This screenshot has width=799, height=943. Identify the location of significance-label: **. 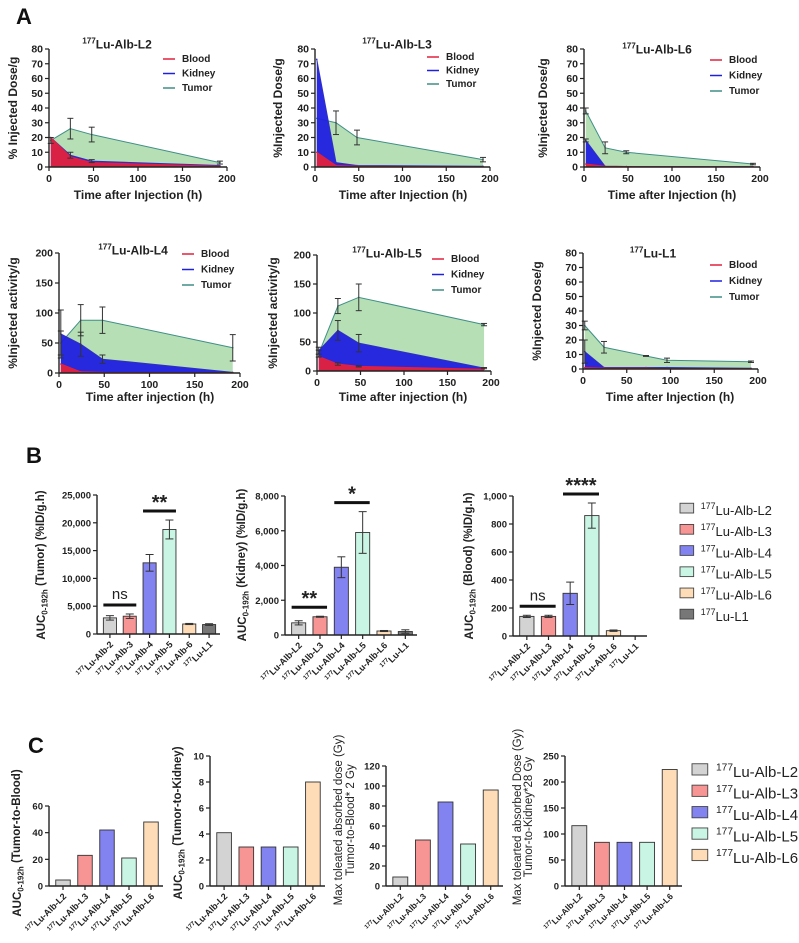
(310, 599).